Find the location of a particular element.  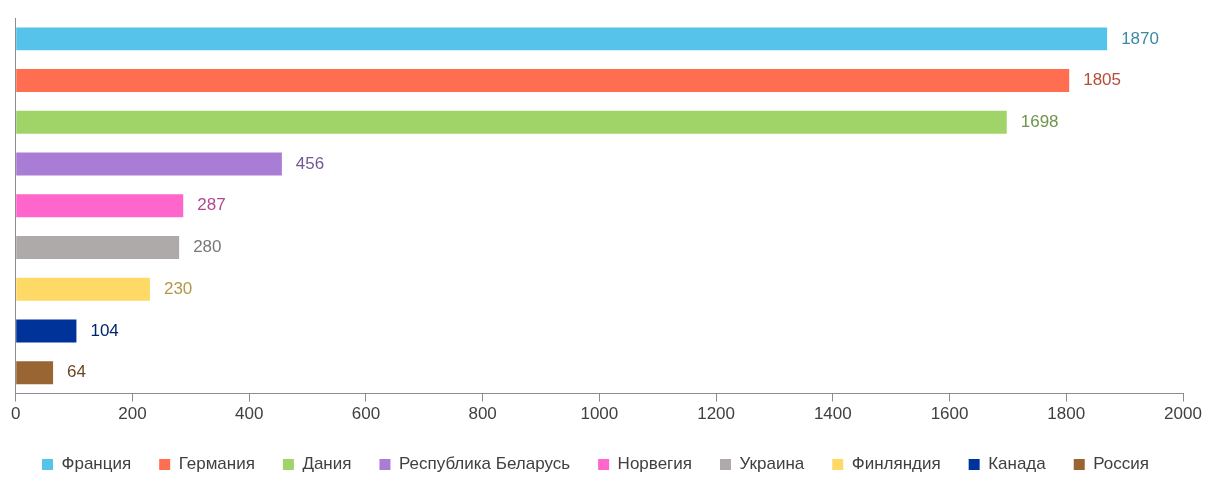

legend-label: Дания is located at coordinates (327, 464).